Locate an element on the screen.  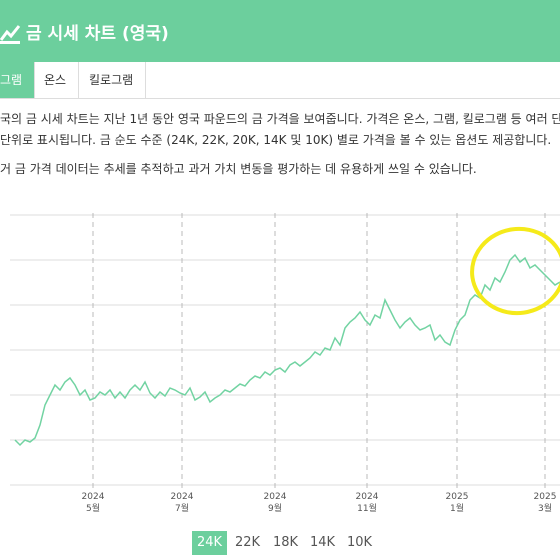
x-tick-label: 5월 is located at coordinates (93, 508).